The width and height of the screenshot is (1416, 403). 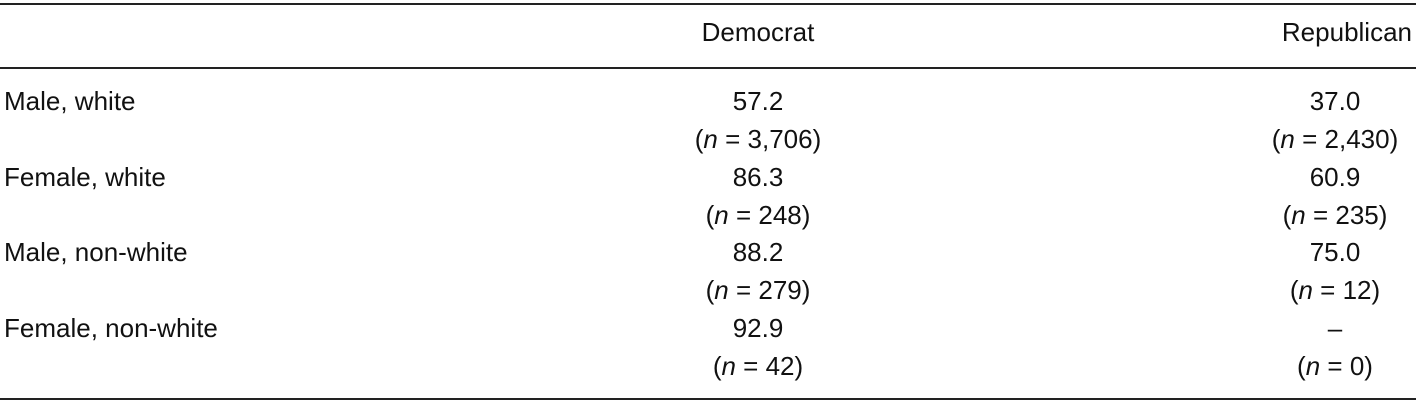 What do you see at coordinates (1335, 101) in the screenshot?
I see `cell-value: 37.0` at bounding box center [1335, 101].